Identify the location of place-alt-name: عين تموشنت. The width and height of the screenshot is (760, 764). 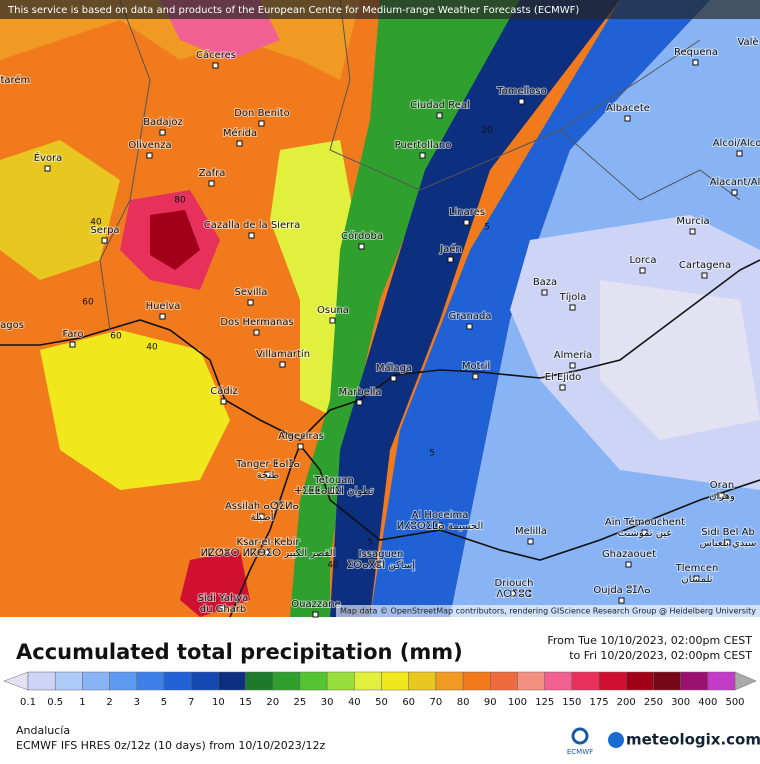
(645, 533).